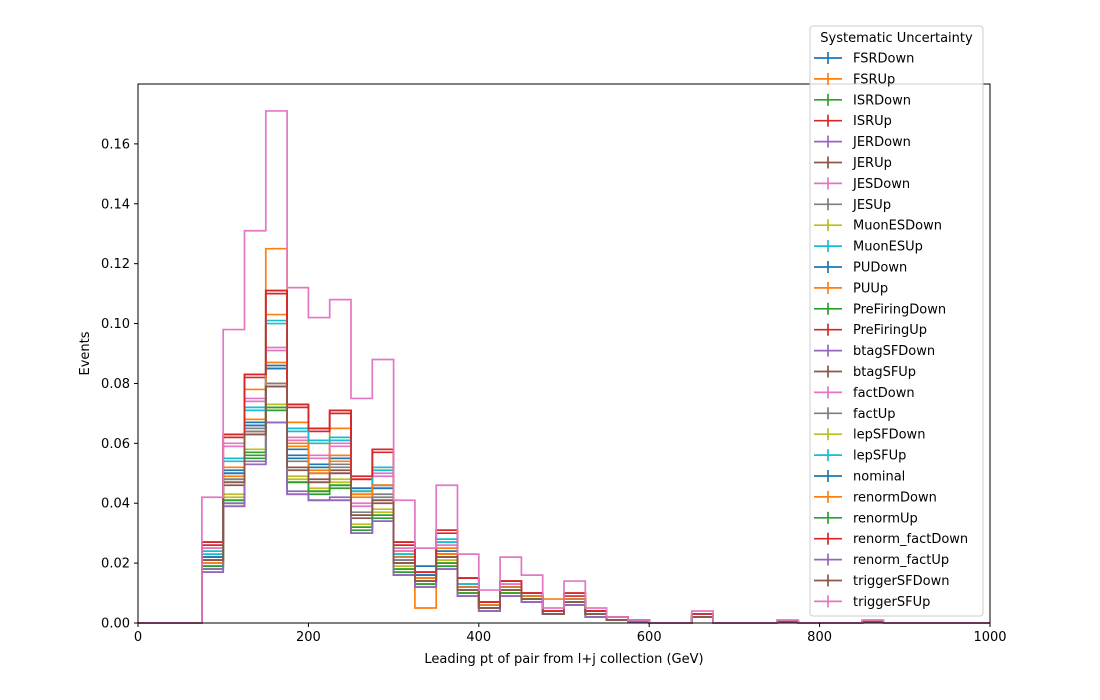  I want to click on legend-item: MuonESUp, so click(868, 247).